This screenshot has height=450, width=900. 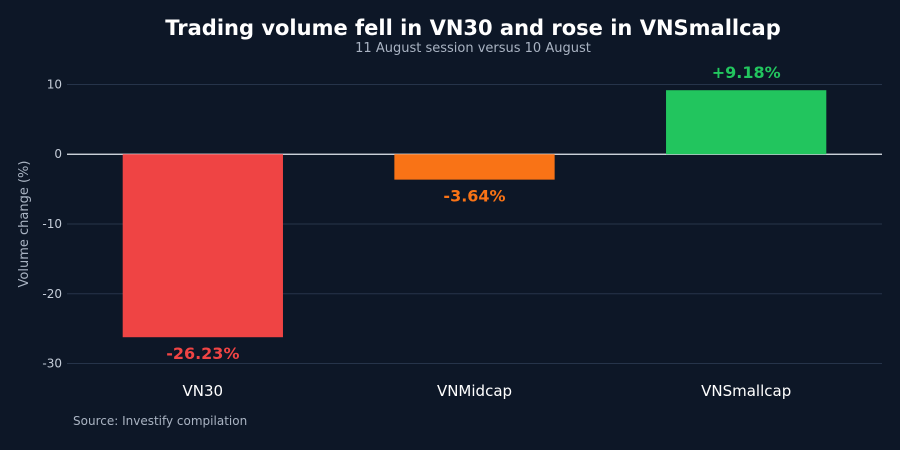 I want to click on y-tick-label: -20, so click(x=52, y=294).